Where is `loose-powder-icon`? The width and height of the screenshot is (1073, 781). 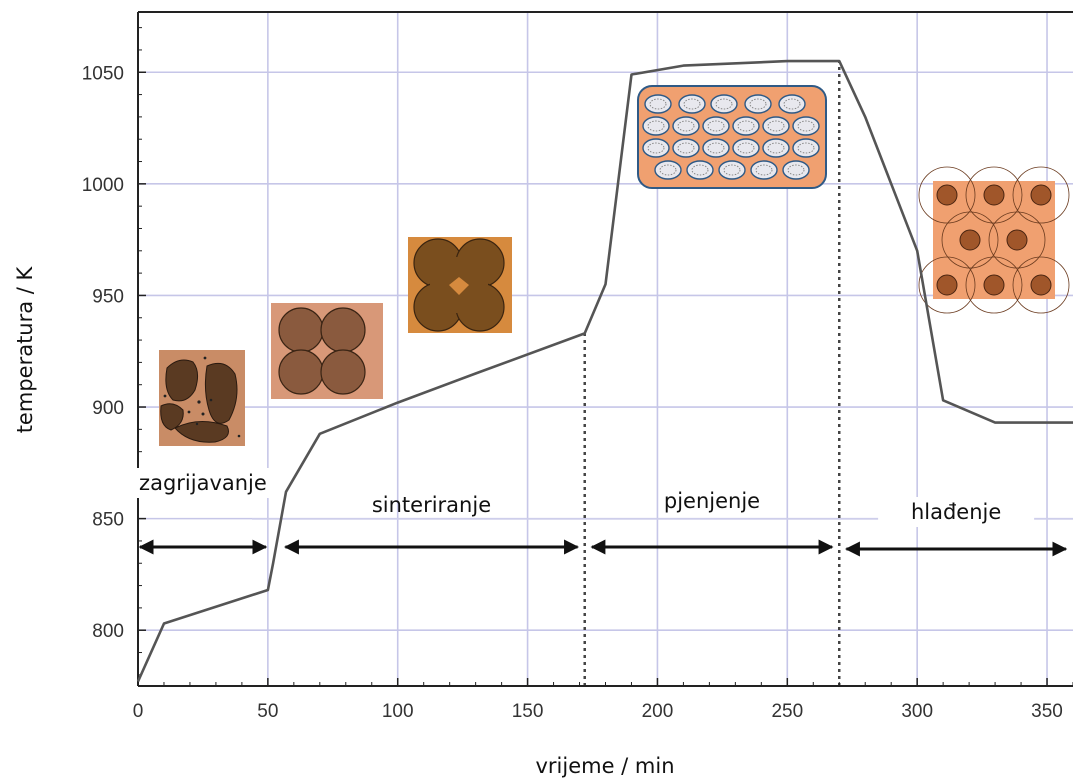
loose-powder-icon is located at coordinates (202, 398).